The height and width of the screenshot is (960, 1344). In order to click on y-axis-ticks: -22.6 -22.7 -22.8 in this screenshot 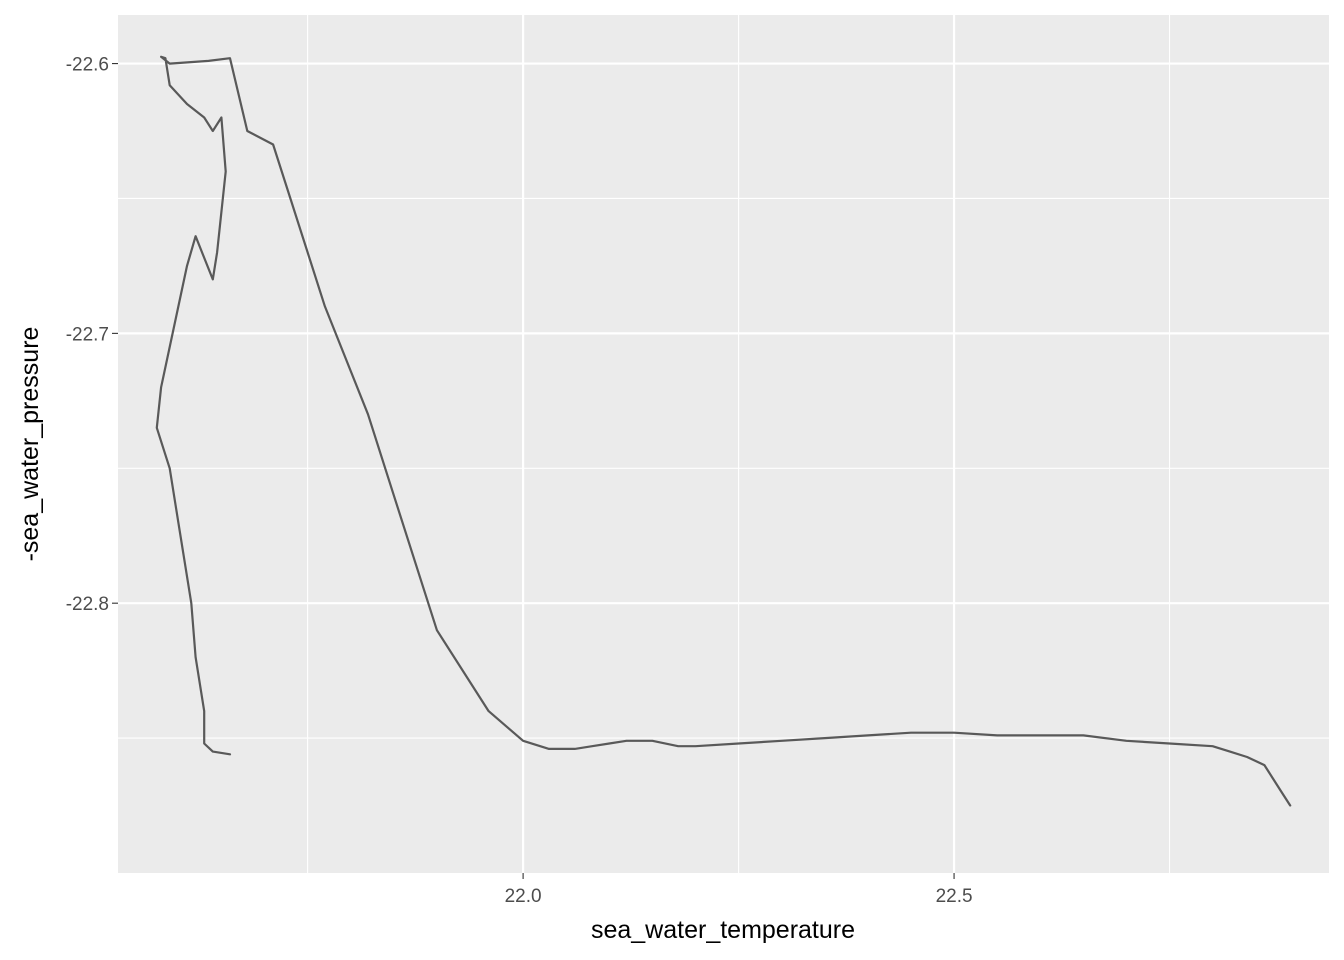, I will do `click(92, 335)`.